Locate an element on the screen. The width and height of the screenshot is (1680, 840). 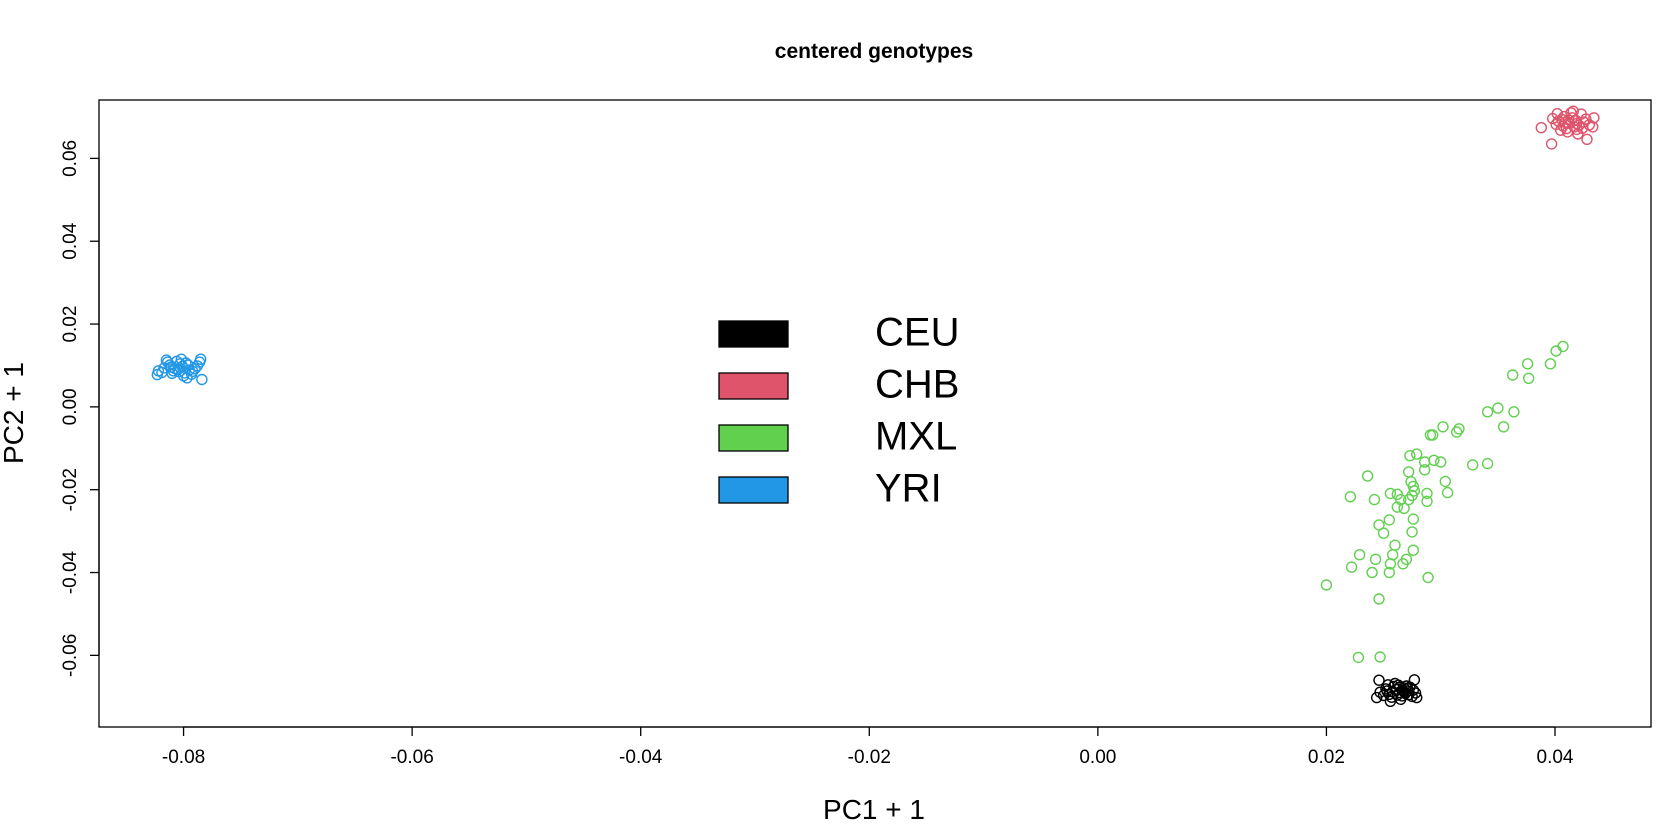
legend-label: YRI is located at coordinates (908, 489).